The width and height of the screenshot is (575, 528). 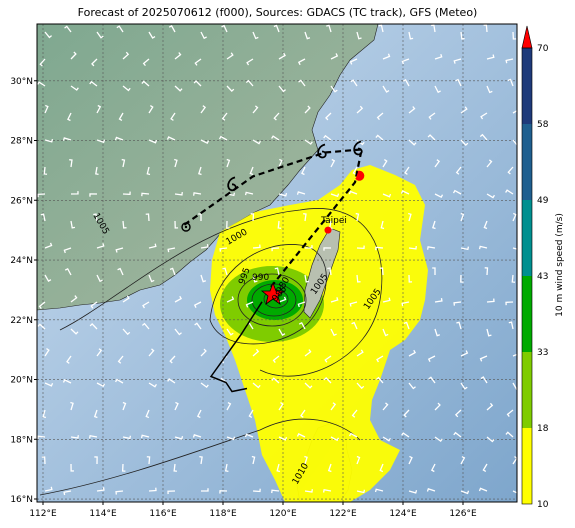 What do you see at coordinates (543, 201) in the screenshot?
I see `colorbar-tick-49: 49` at bounding box center [543, 201].